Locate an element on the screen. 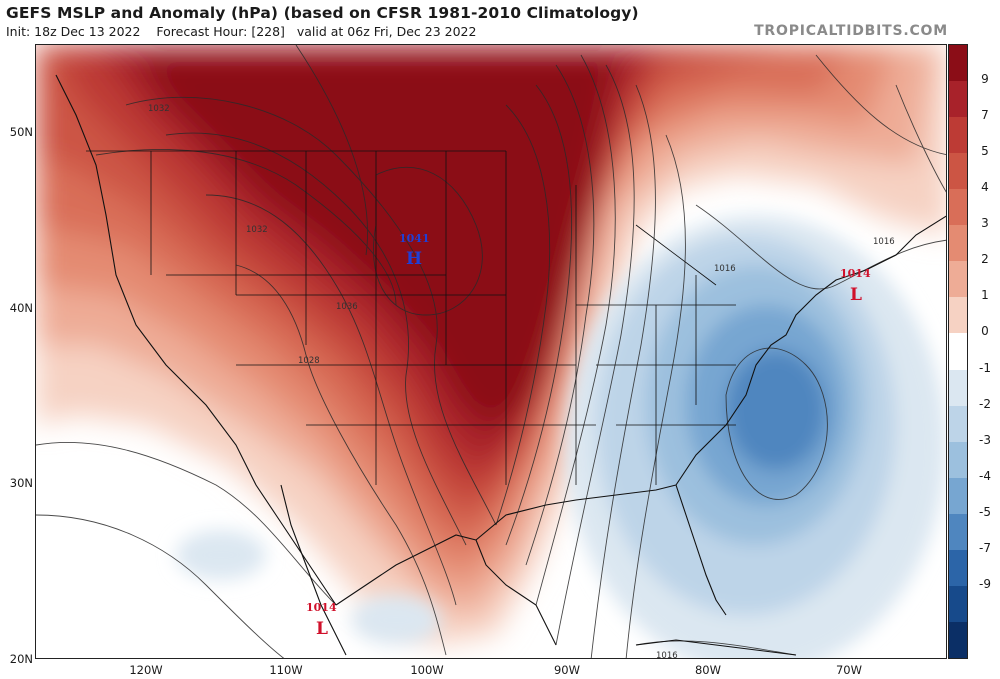 The width and height of the screenshot is (1000, 679). valid-time: valid at 06z Fri, Dec 23 2022 is located at coordinates (386, 31).